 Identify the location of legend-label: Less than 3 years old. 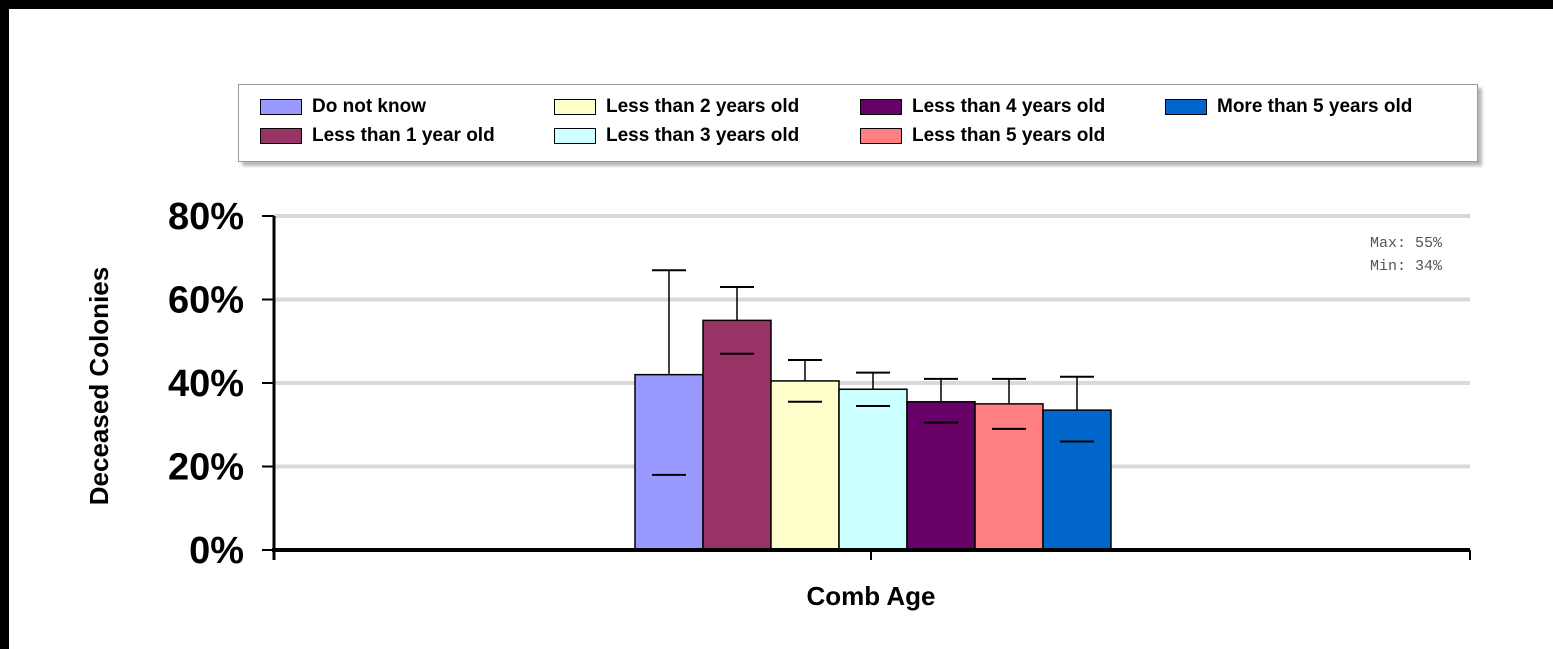
(703, 135).